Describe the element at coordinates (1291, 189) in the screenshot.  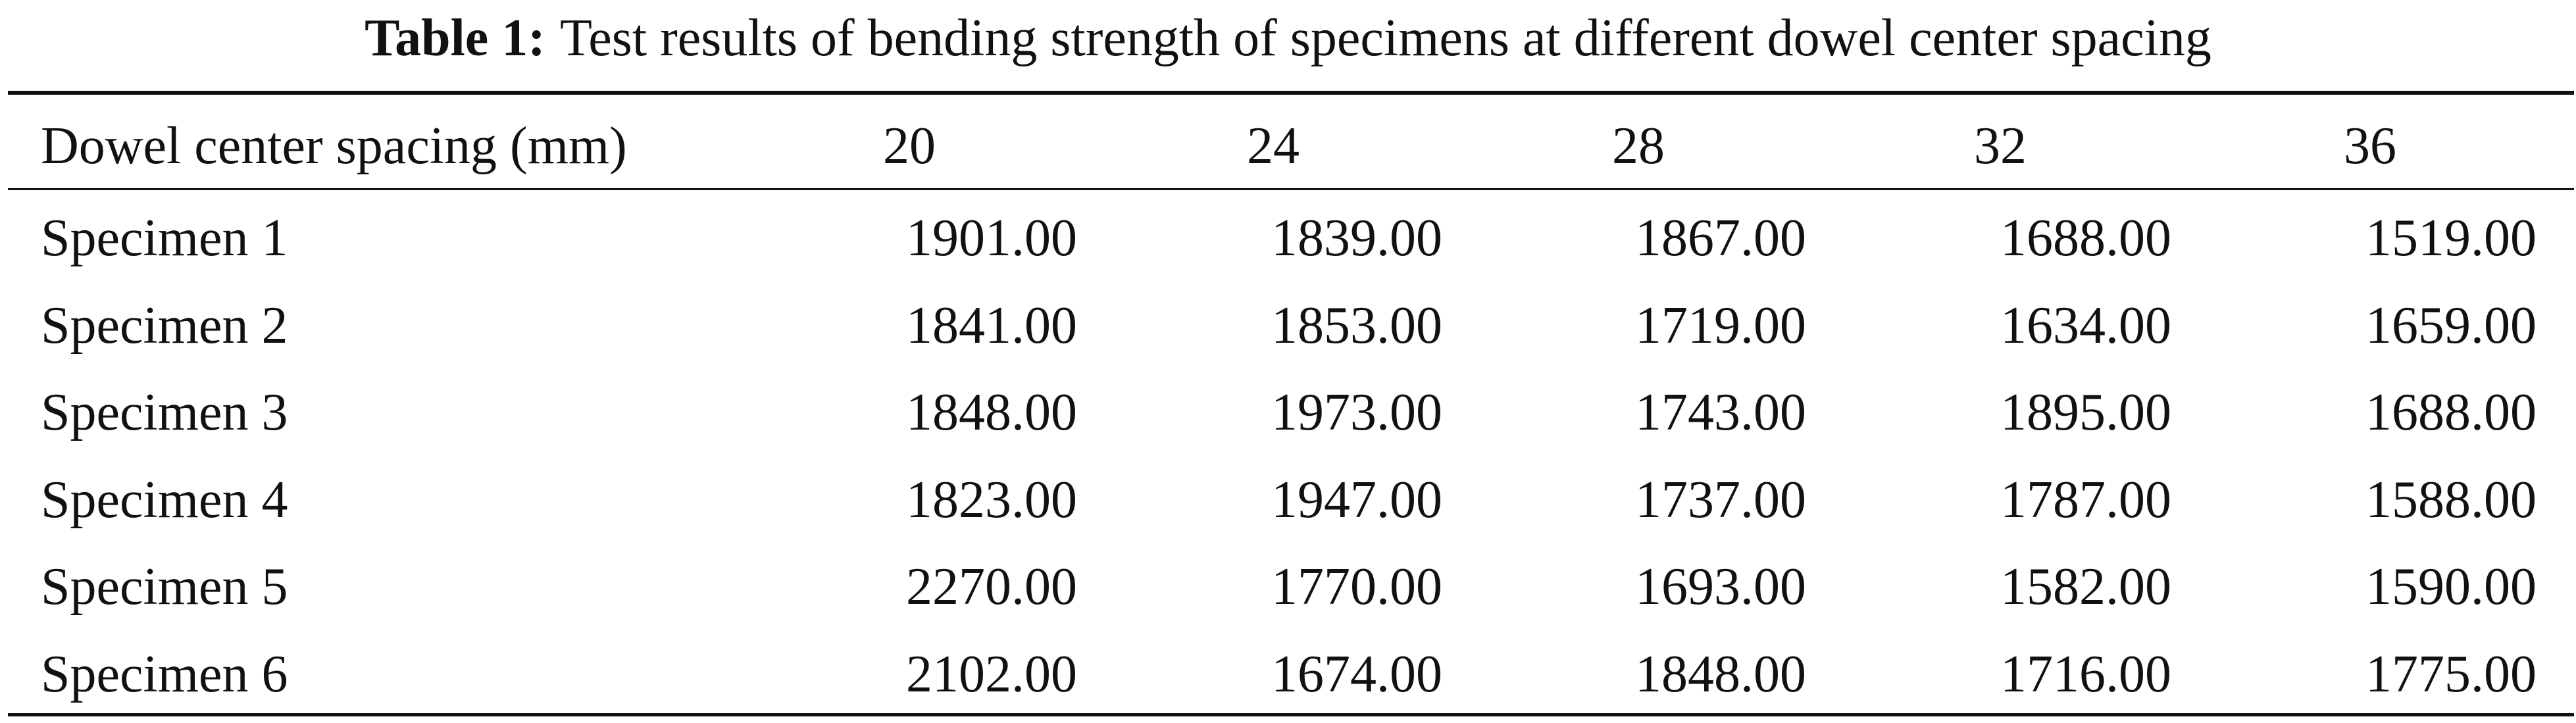
I see `header-rule` at that location.